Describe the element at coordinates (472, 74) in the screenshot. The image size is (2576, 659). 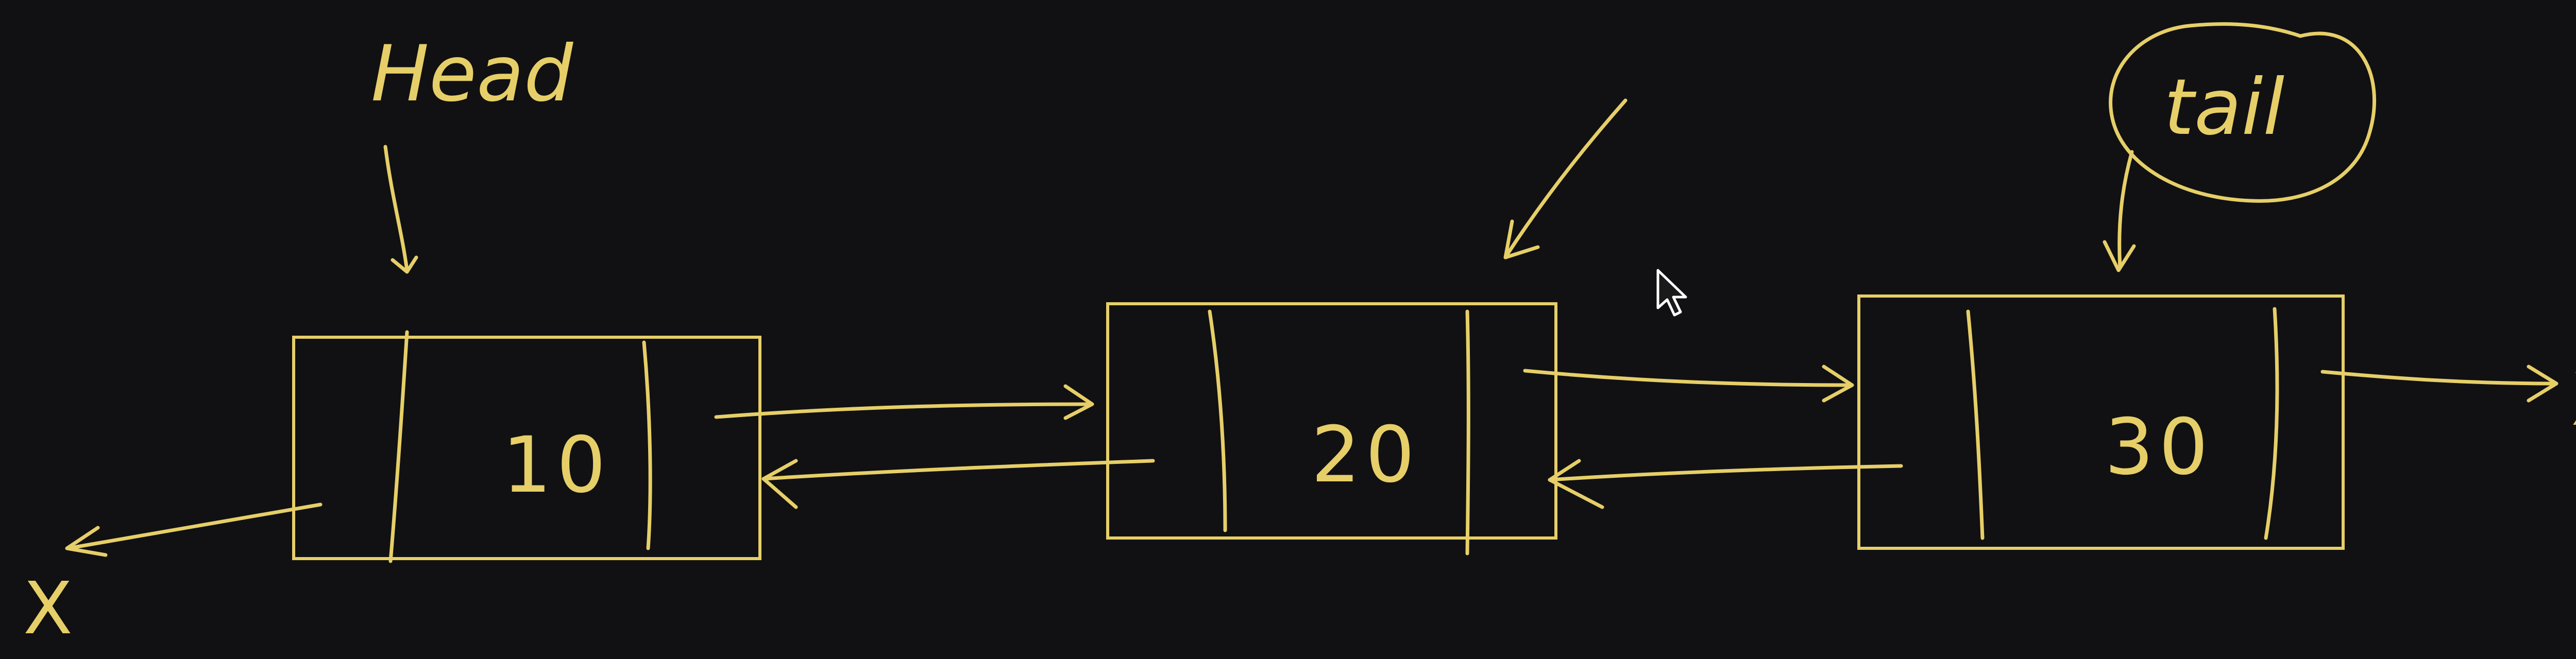
I see `head-label: Head` at that location.